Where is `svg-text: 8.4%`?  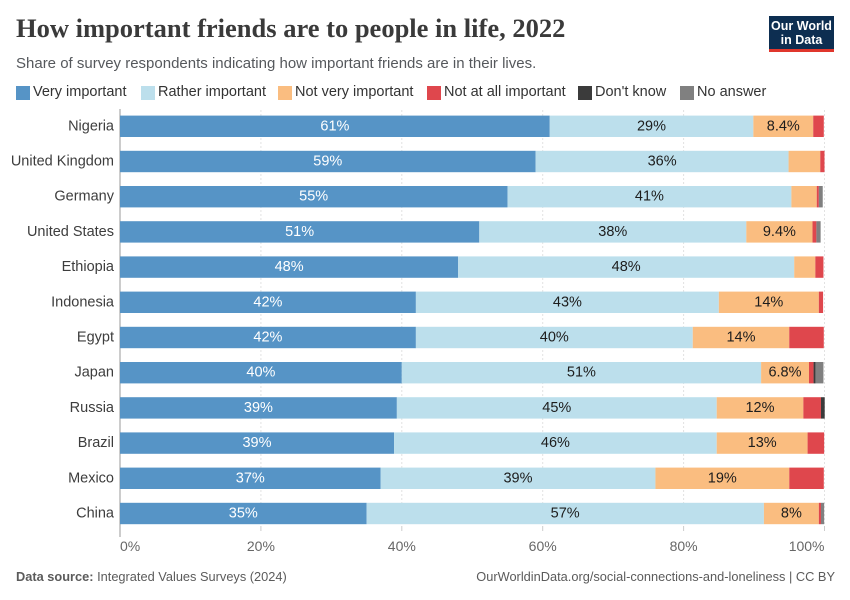 svg-text: 8.4% is located at coordinates (783, 126).